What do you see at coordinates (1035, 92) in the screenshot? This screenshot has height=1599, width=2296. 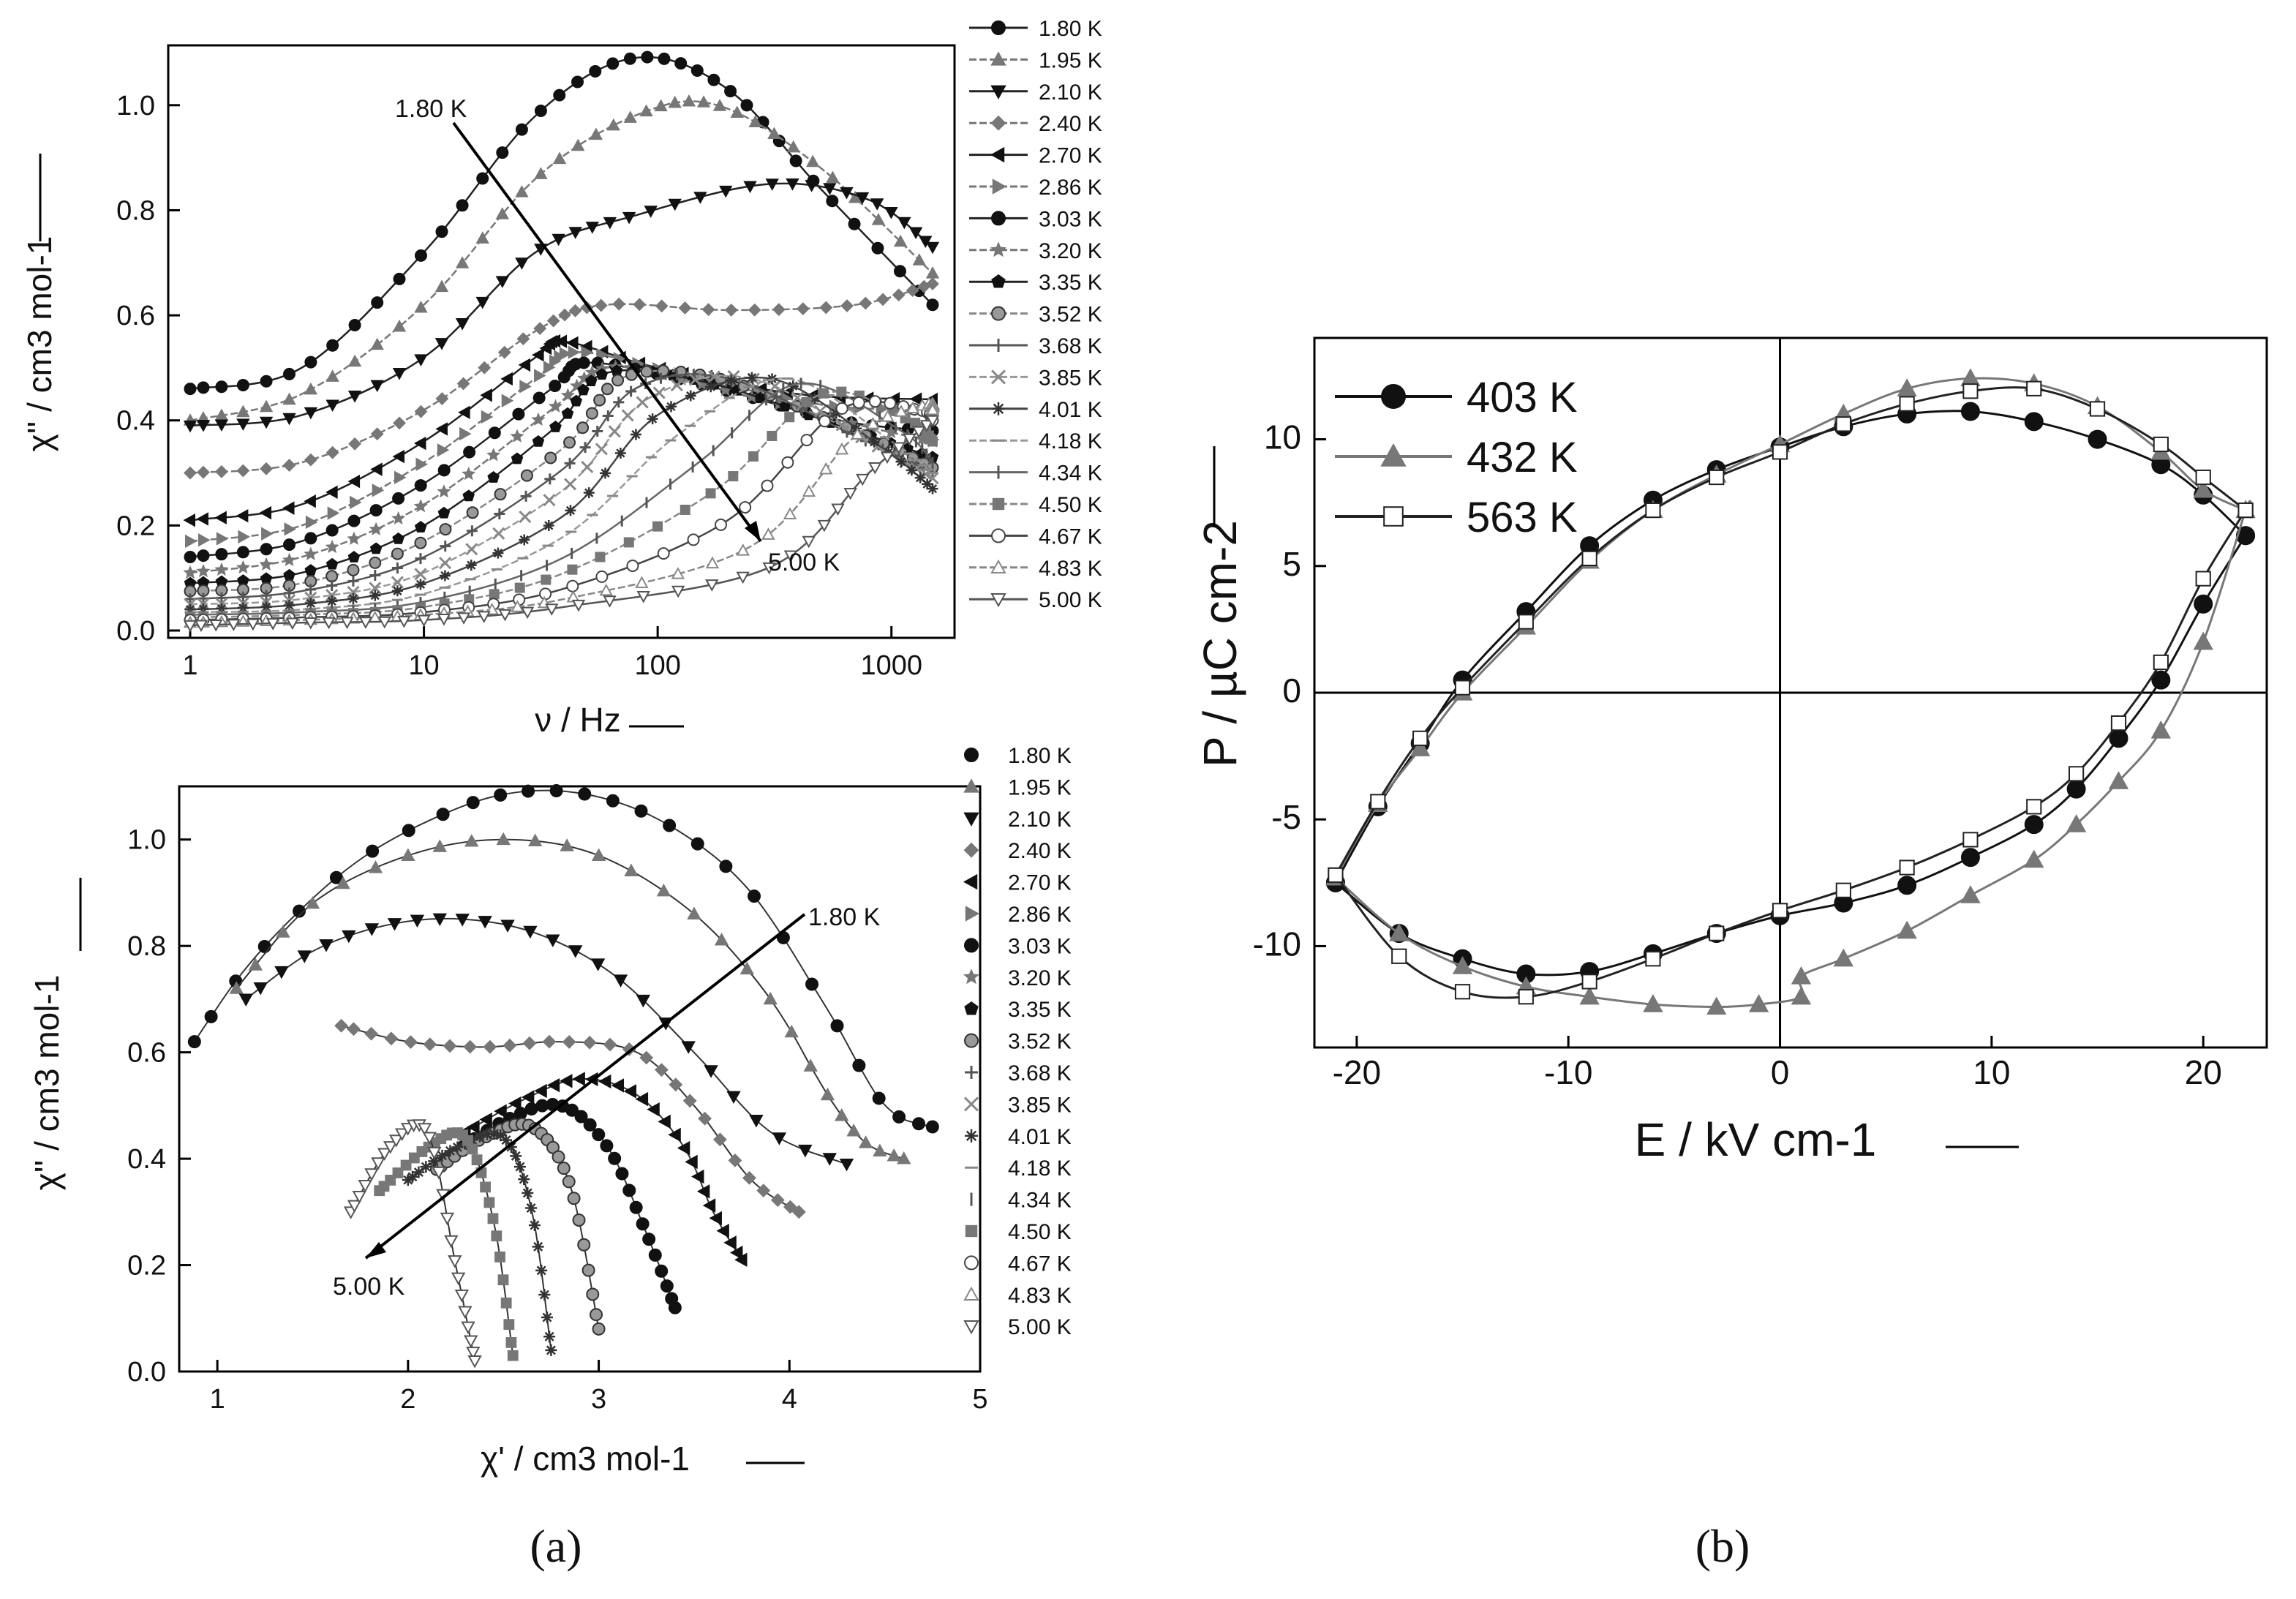 I see `legend-item-2-10-k: 2.10 K` at bounding box center [1035, 92].